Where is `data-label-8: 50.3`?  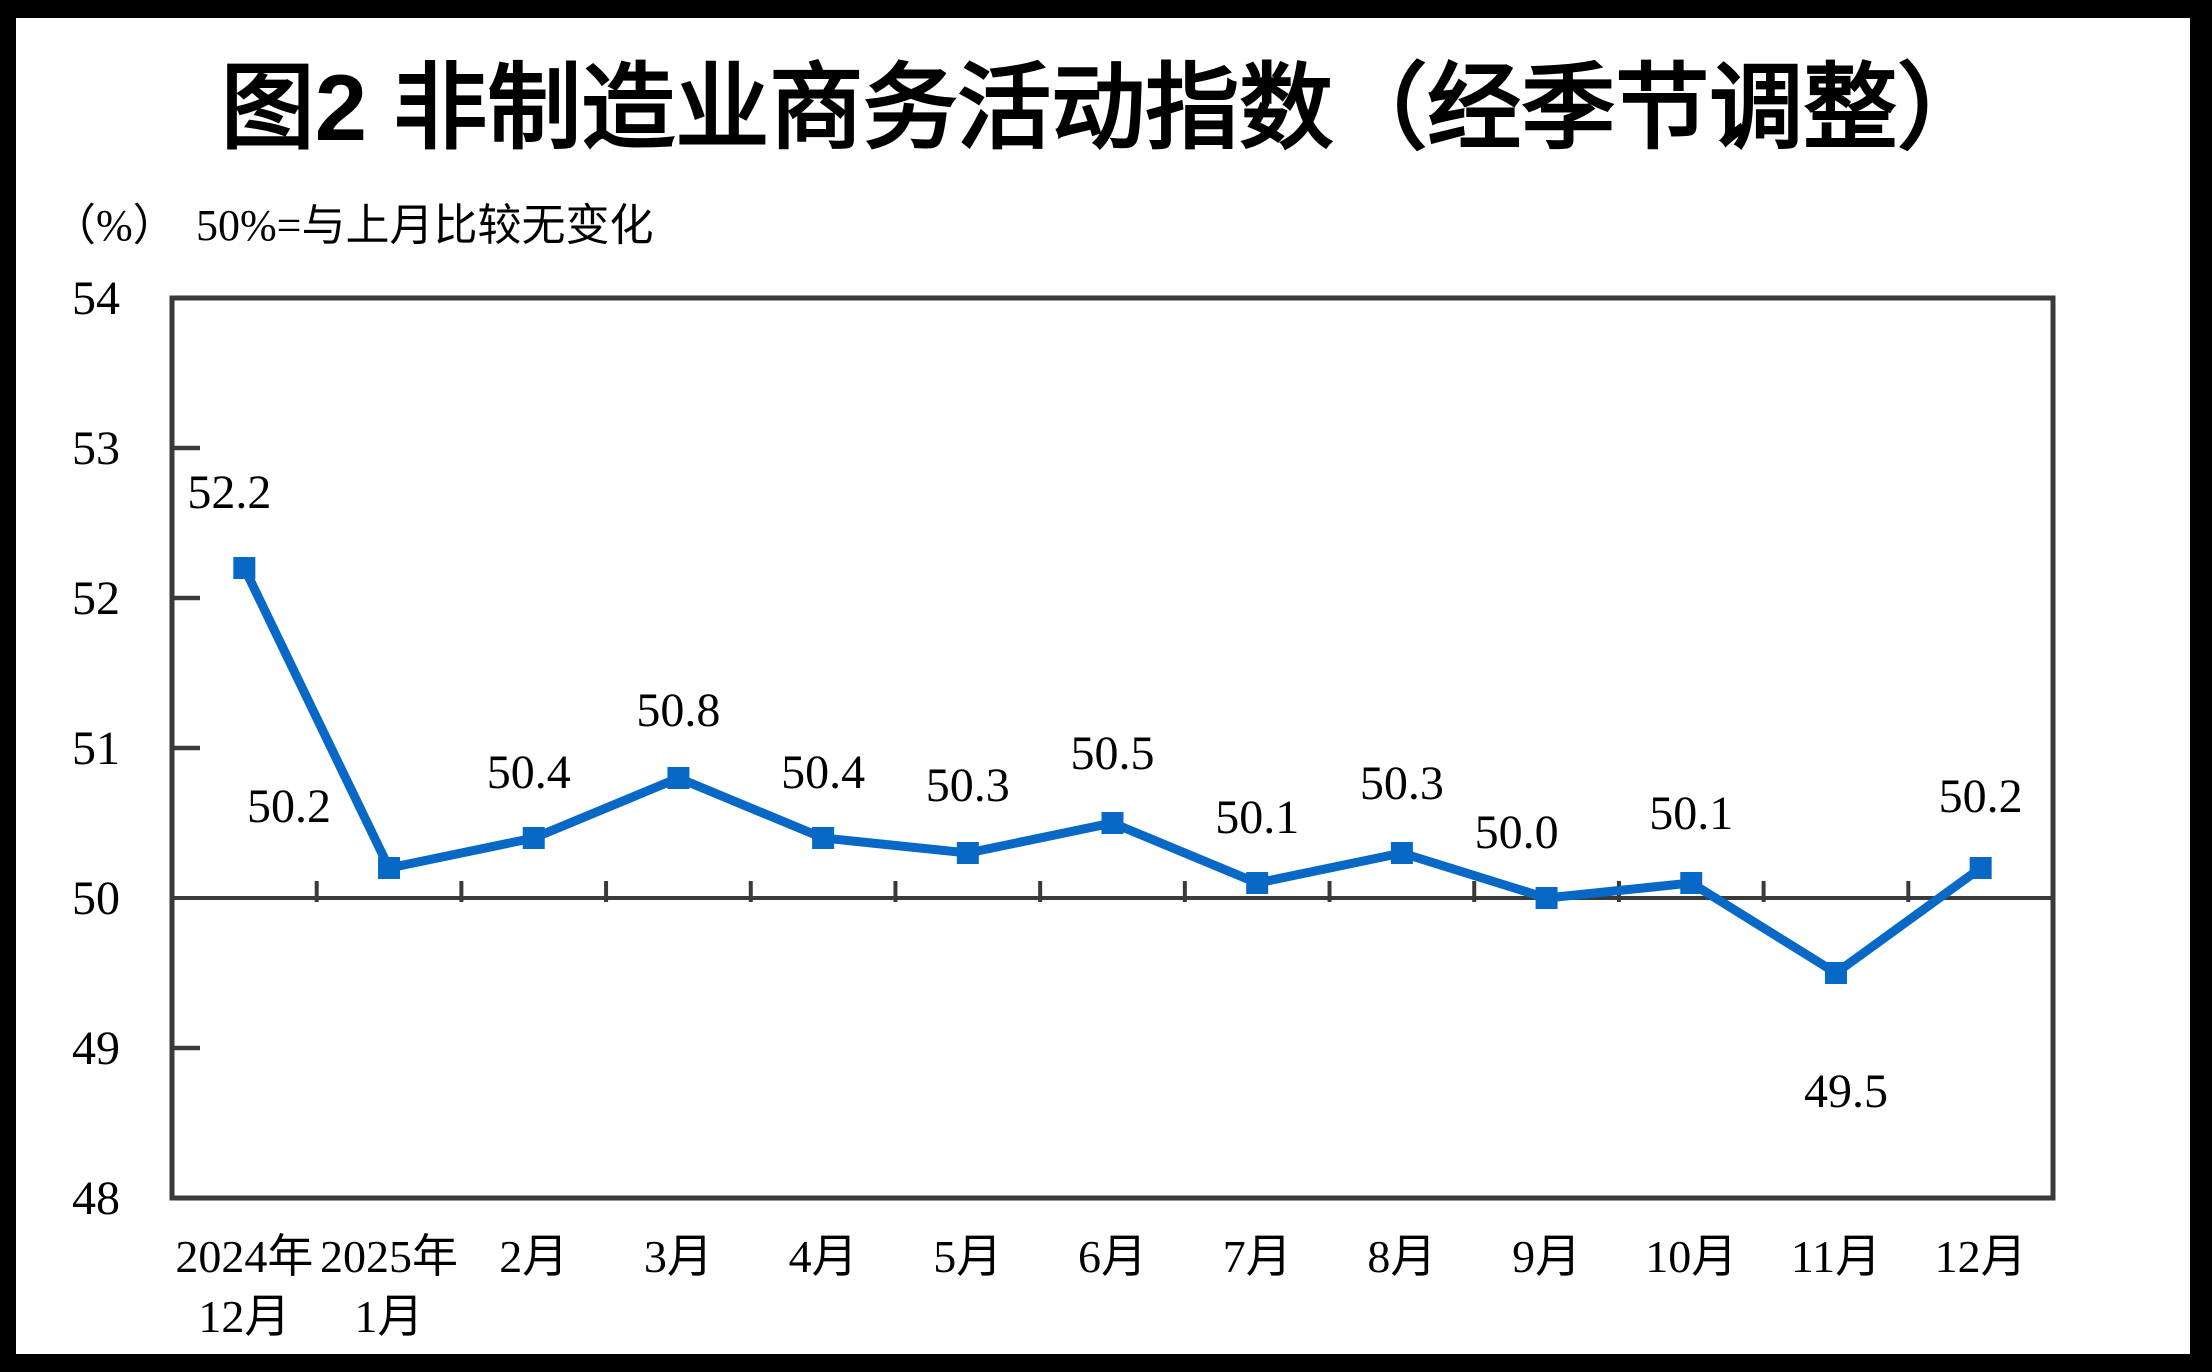
data-label-8: 50.3 is located at coordinates (1402, 783).